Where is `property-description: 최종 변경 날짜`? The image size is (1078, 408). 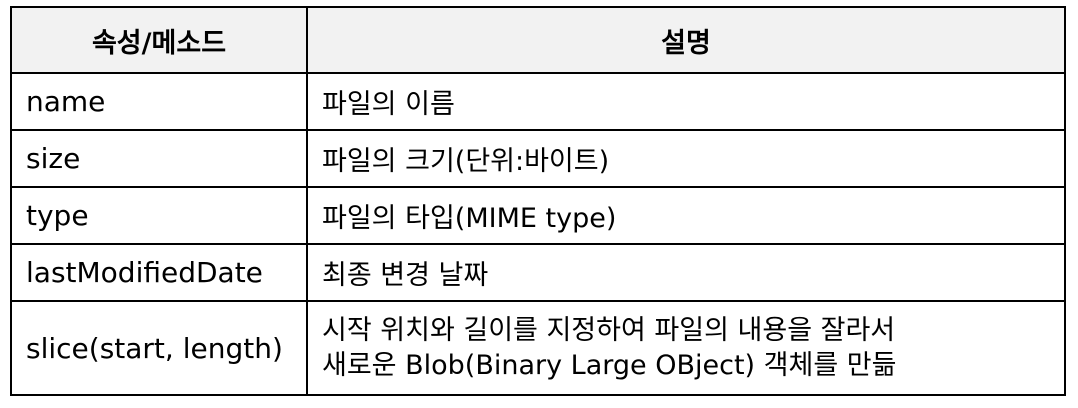 property-description: 최종 변경 날짜 is located at coordinates (686, 272).